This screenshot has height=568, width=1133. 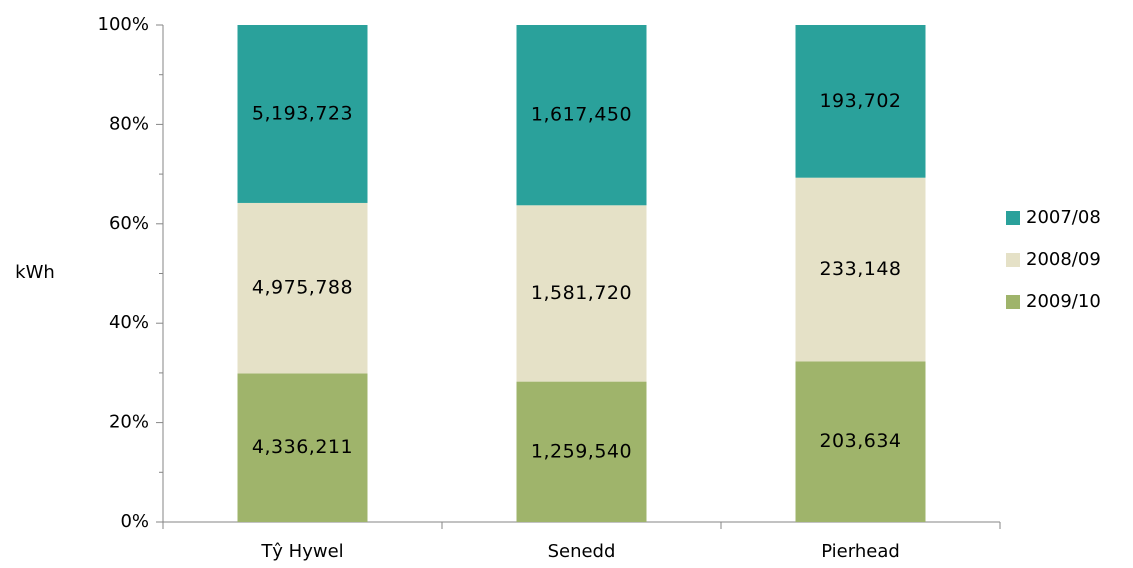 I want to click on data-label: 233,148, so click(x=860, y=269).